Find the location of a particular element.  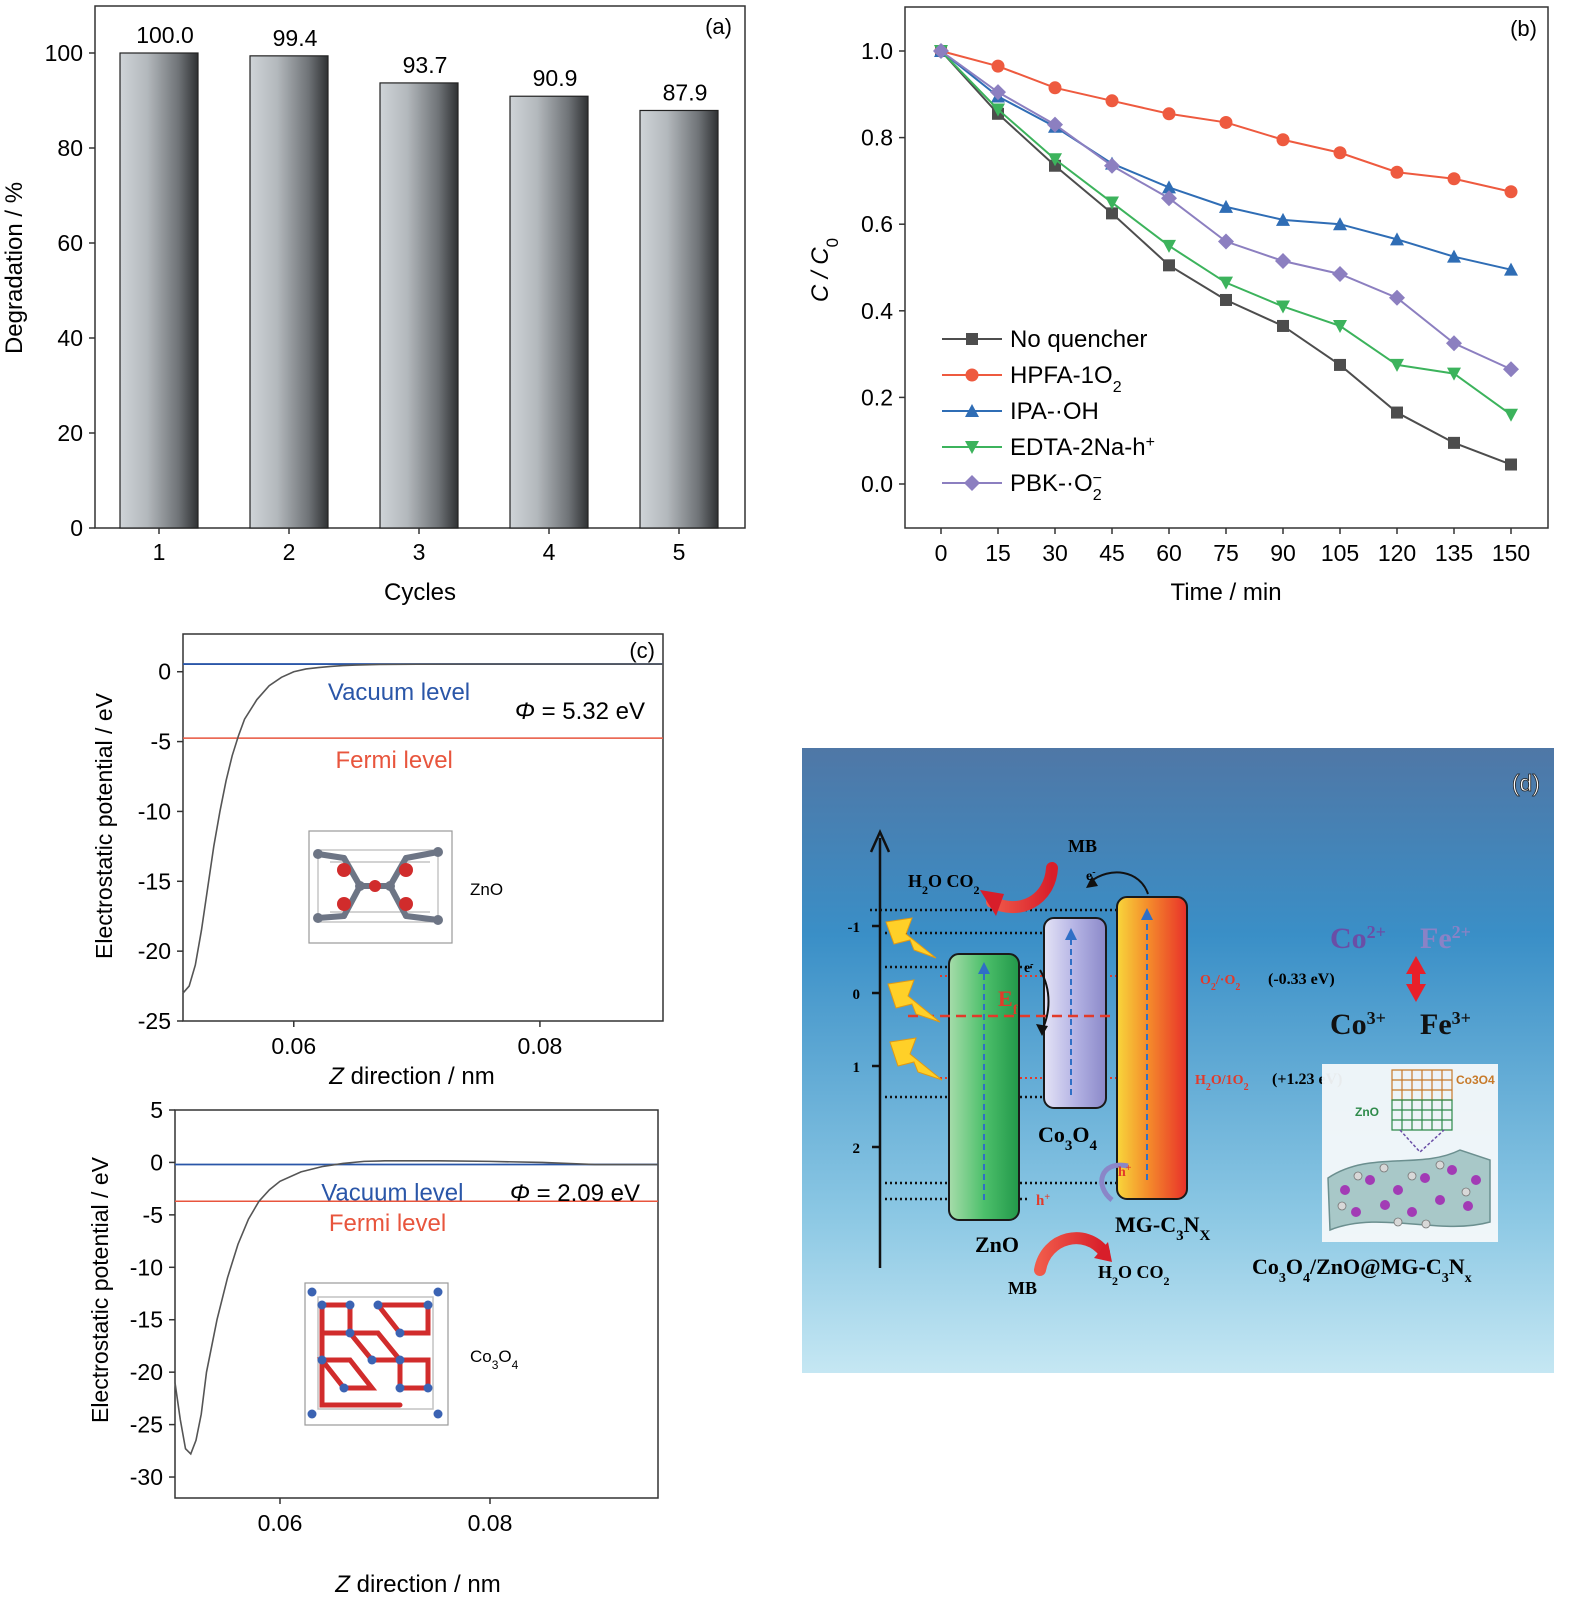

y-axis-label: Electrostatic potential / eV is located at coordinates (100, 1289).